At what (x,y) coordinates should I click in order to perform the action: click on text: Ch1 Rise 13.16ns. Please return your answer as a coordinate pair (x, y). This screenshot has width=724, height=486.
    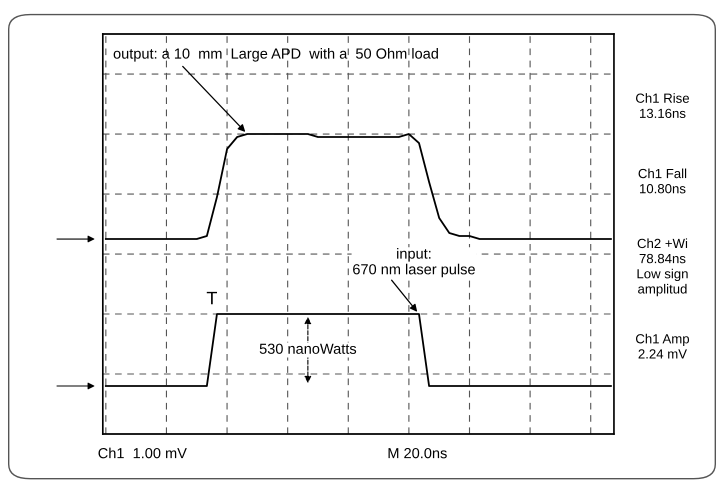
    Looking at the image, I should click on (663, 105).